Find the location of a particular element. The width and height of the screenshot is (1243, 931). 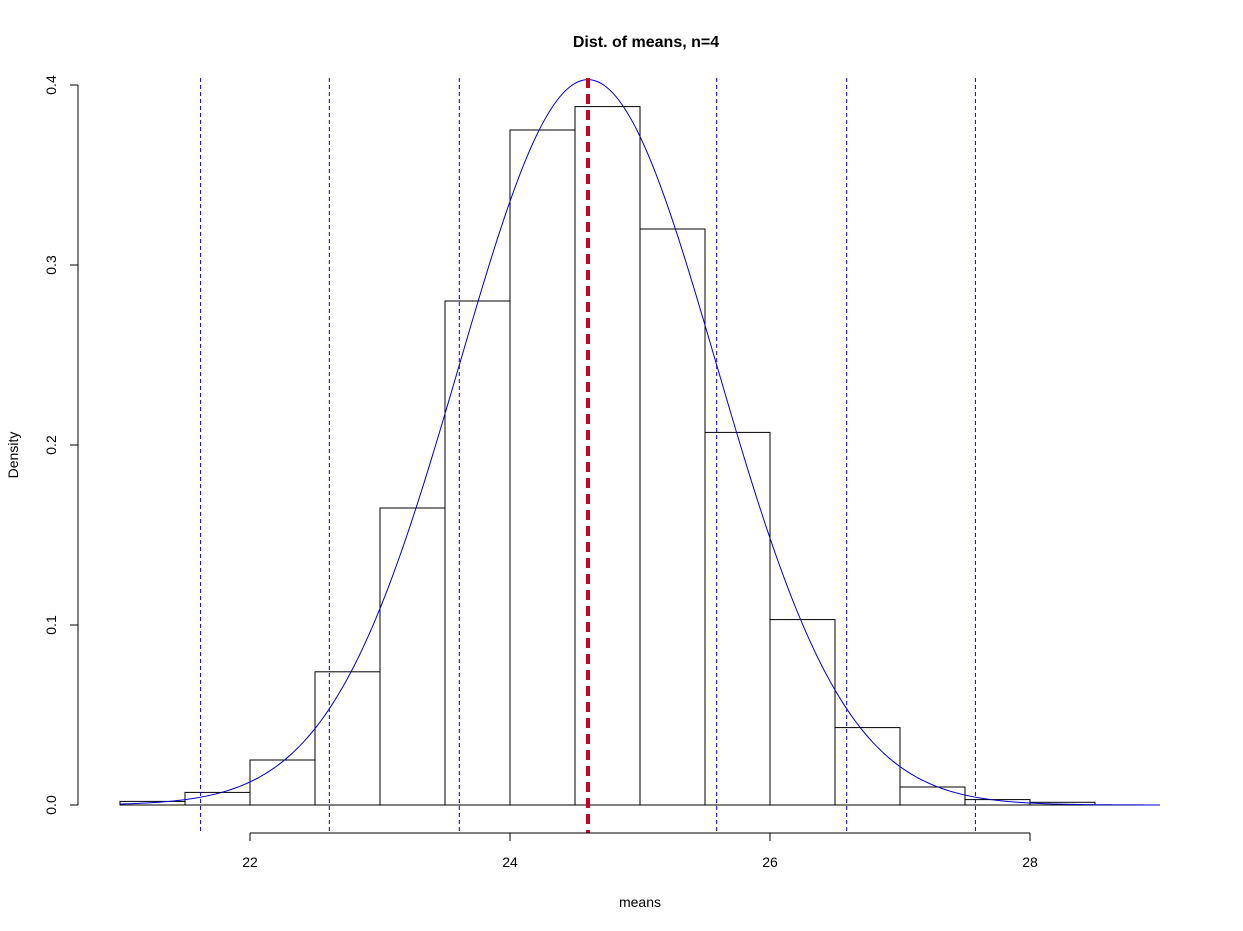

x-axis: 22 24 26 28 is located at coordinates (640, 851).